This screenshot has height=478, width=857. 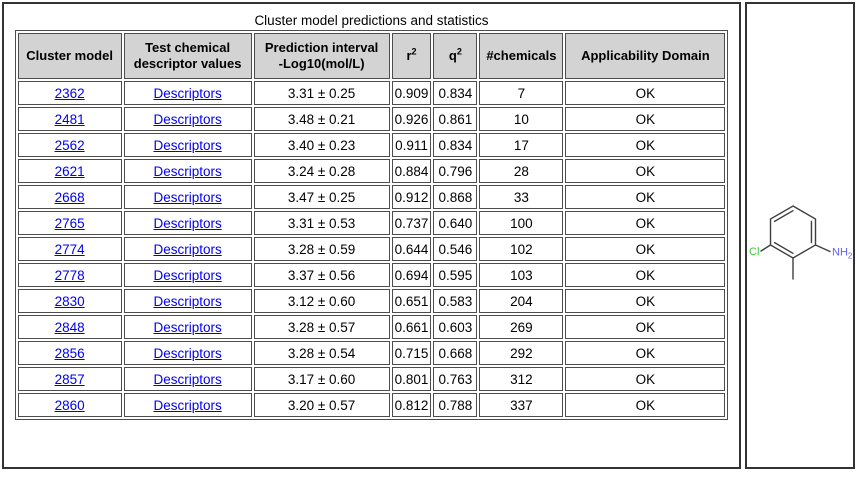 What do you see at coordinates (371, 20) in the screenshot?
I see `table-title: Cluster model predictions and statistics` at bounding box center [371, 20].